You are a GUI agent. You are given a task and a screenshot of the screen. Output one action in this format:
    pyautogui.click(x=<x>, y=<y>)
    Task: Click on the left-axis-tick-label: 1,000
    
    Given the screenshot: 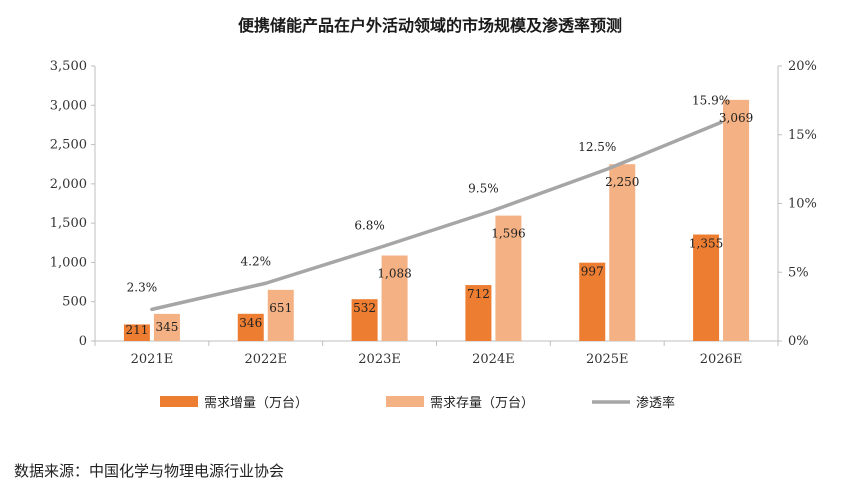 What is the action you would take?
    pyautogui.click(x=68, y=262)
    